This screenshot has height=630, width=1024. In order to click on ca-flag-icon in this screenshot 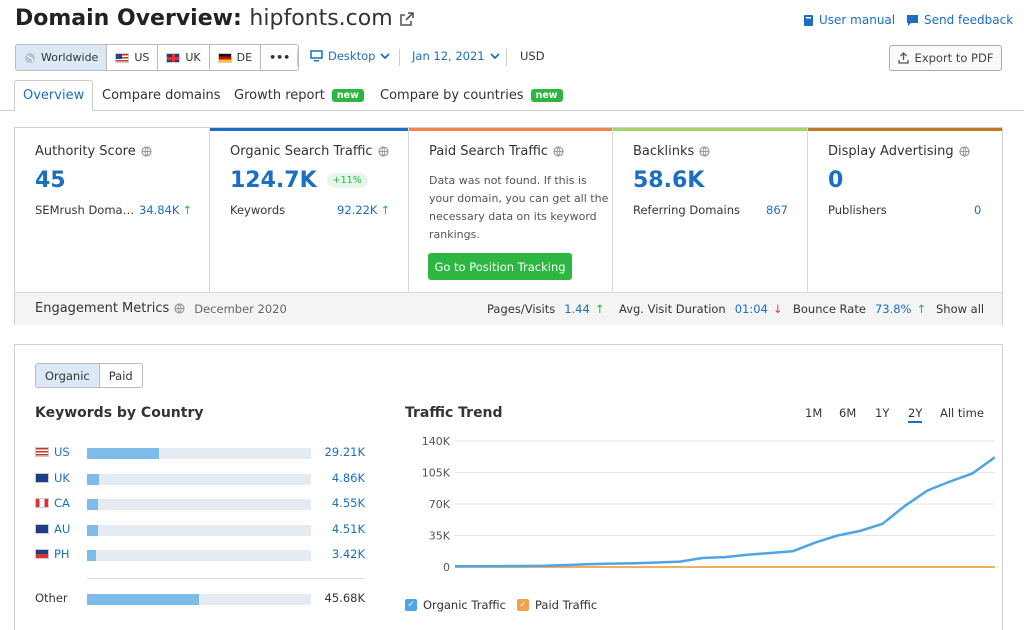, I will do `click(42, 503)`.